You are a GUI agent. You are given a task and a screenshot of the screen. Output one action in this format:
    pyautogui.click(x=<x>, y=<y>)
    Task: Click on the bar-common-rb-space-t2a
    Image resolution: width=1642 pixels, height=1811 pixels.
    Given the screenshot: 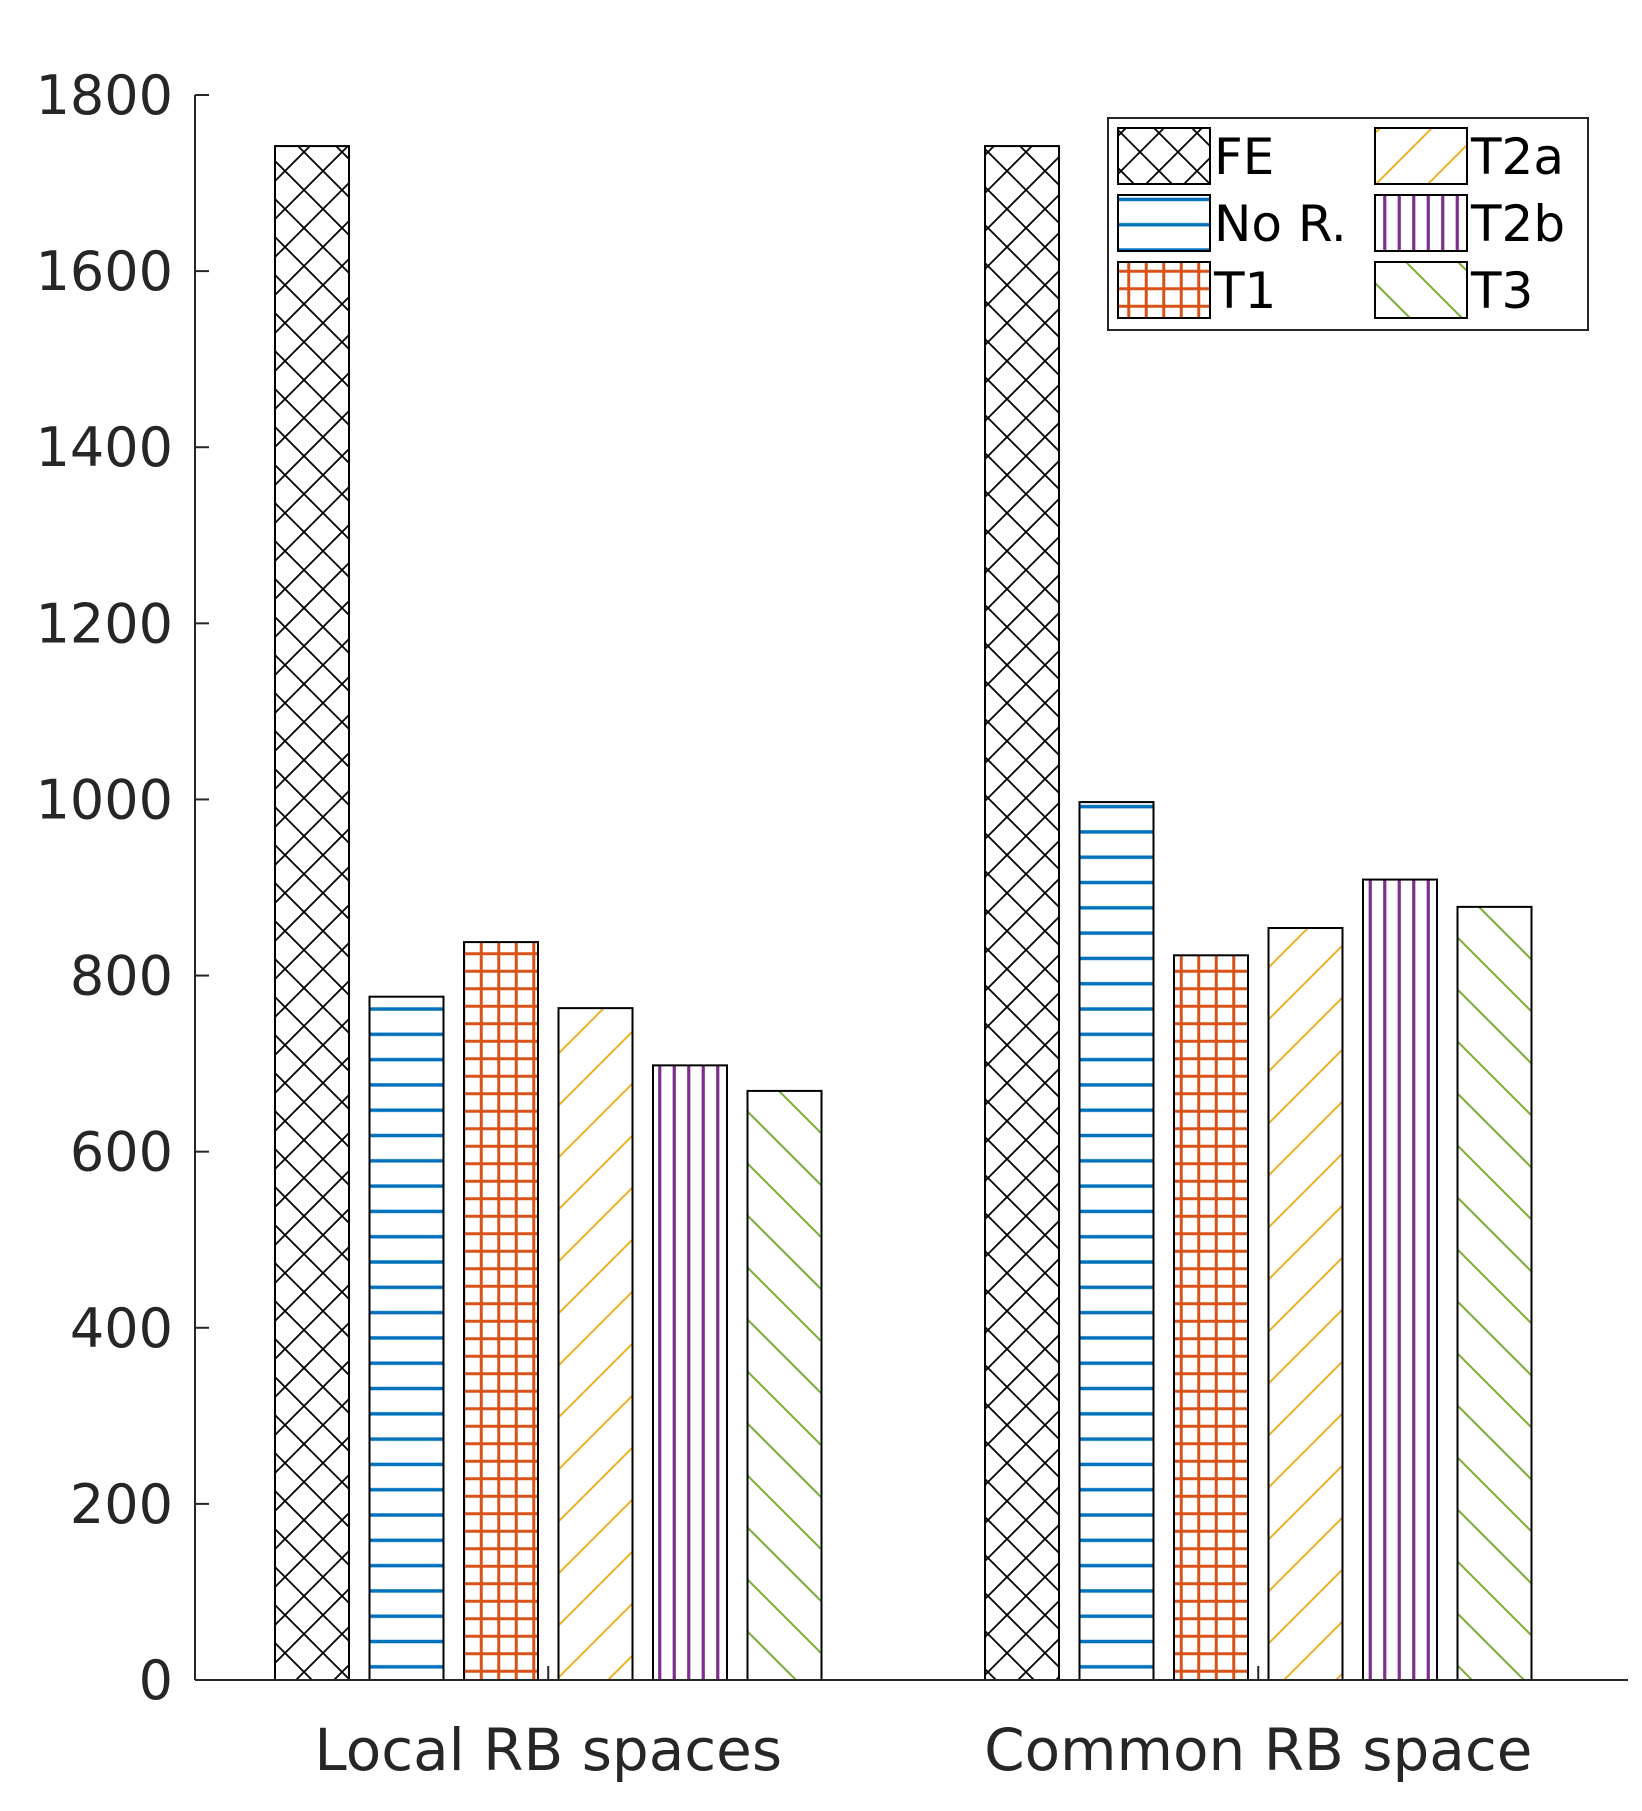 What is the action you would take?
    pyautogui.click(x=1305, y=1304)
    